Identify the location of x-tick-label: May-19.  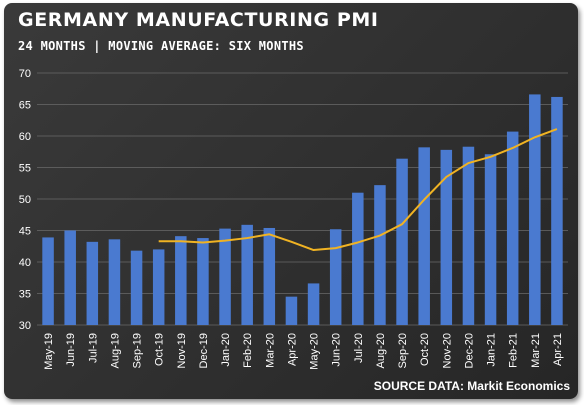
(49, 351).